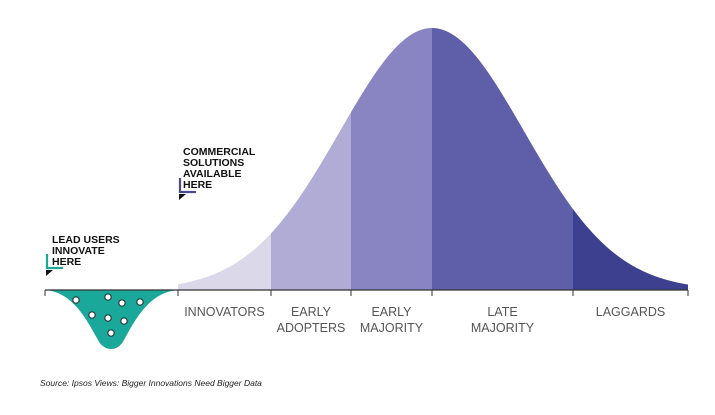  I want to click on segment-label-4: LATE MAJORITY, so click(503, 320).